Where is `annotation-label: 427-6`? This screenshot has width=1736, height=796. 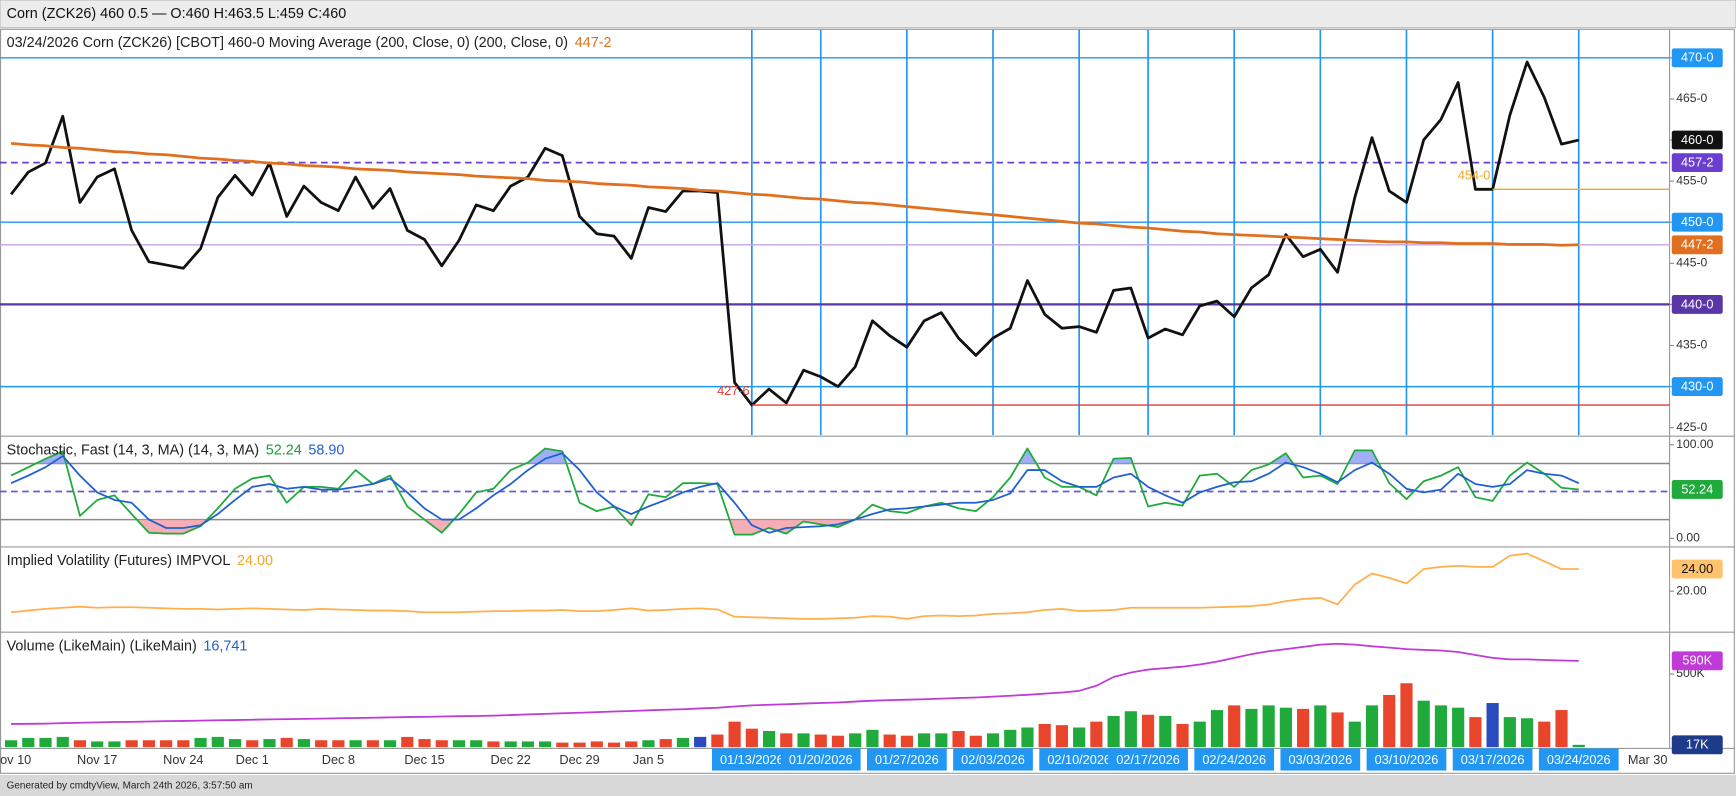 annotation-label: 427-6 is located at coordinates (733, 390).